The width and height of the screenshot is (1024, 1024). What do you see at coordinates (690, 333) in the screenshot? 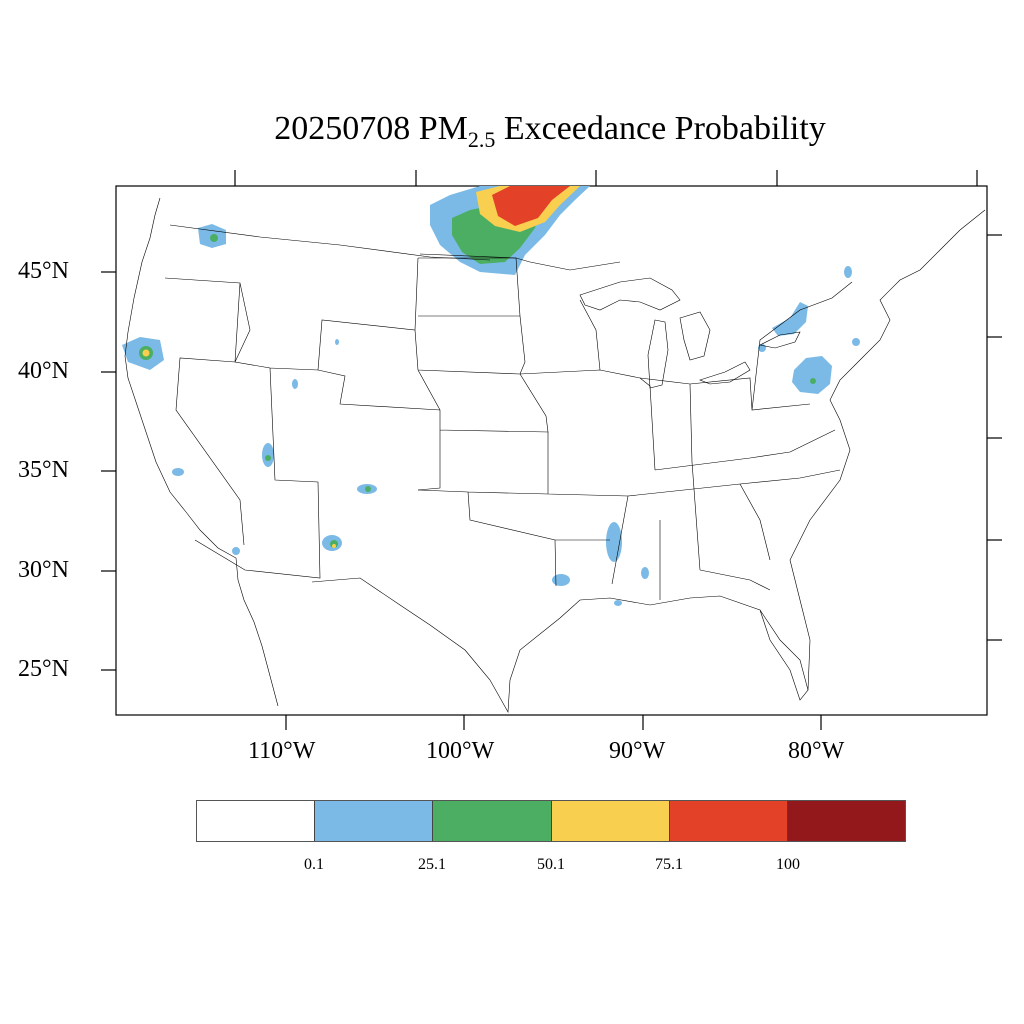
I see `great-lakes` at bounding box center [690, 333].